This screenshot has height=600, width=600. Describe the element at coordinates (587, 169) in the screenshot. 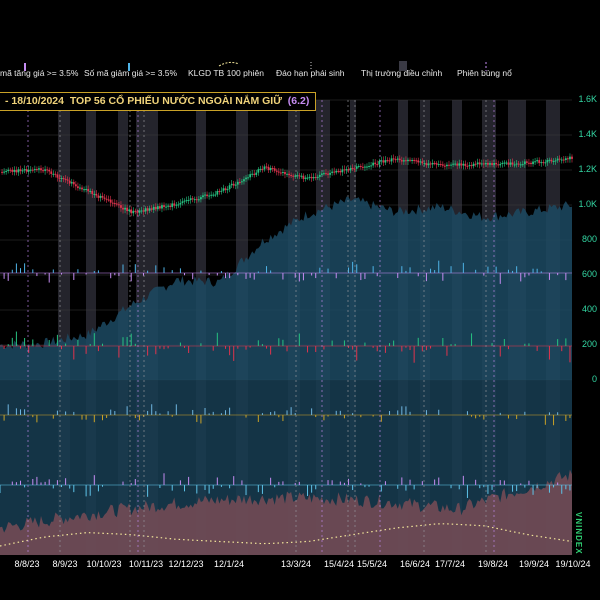

I see `y-tick-label: 1.2K` at that location.